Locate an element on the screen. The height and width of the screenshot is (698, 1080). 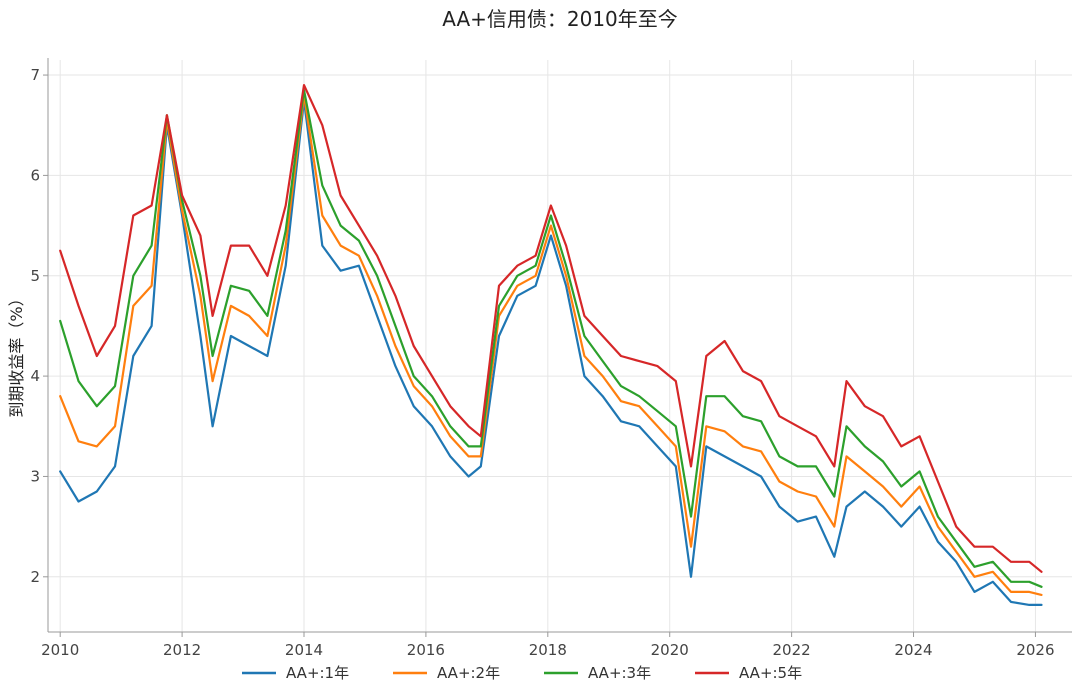
y-tick-label: 5 is located at coordinates (35, 276).